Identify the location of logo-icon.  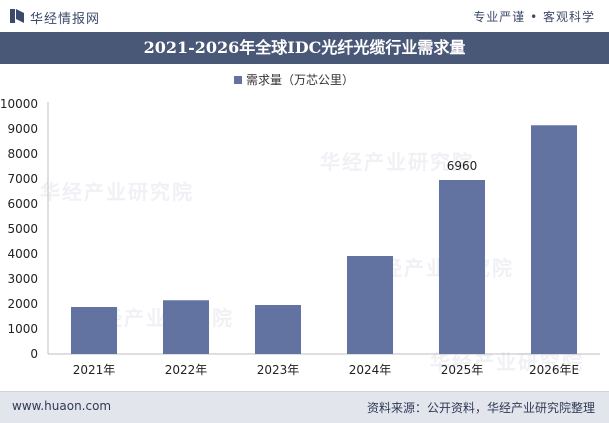
(17, 16).